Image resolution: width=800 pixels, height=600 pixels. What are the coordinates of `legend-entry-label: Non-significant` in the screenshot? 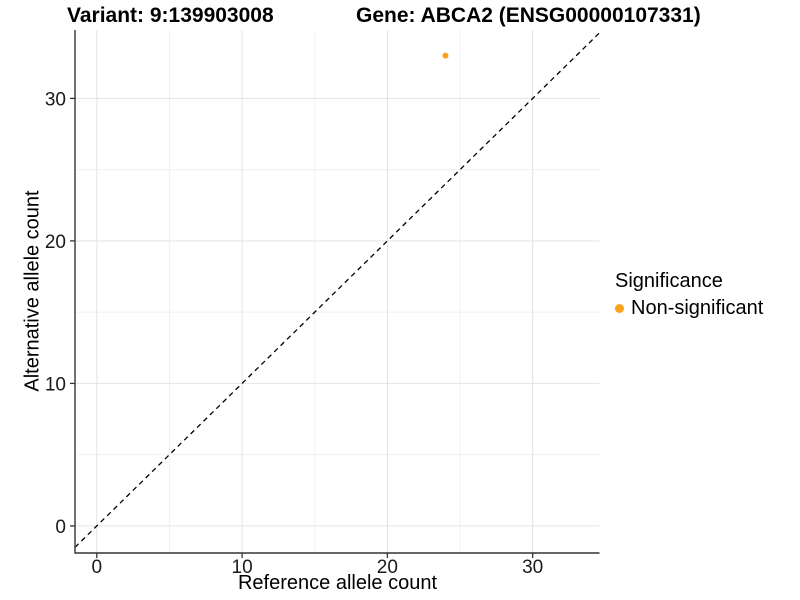 It's located at (697, 308).